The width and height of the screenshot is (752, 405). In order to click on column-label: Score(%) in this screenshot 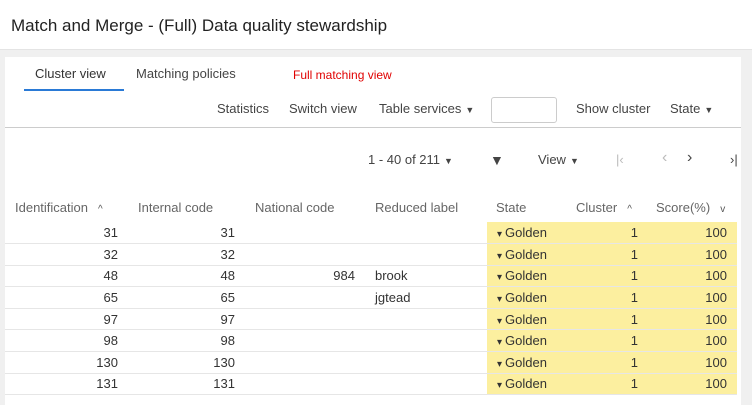, I will do `click(683, 207)`.